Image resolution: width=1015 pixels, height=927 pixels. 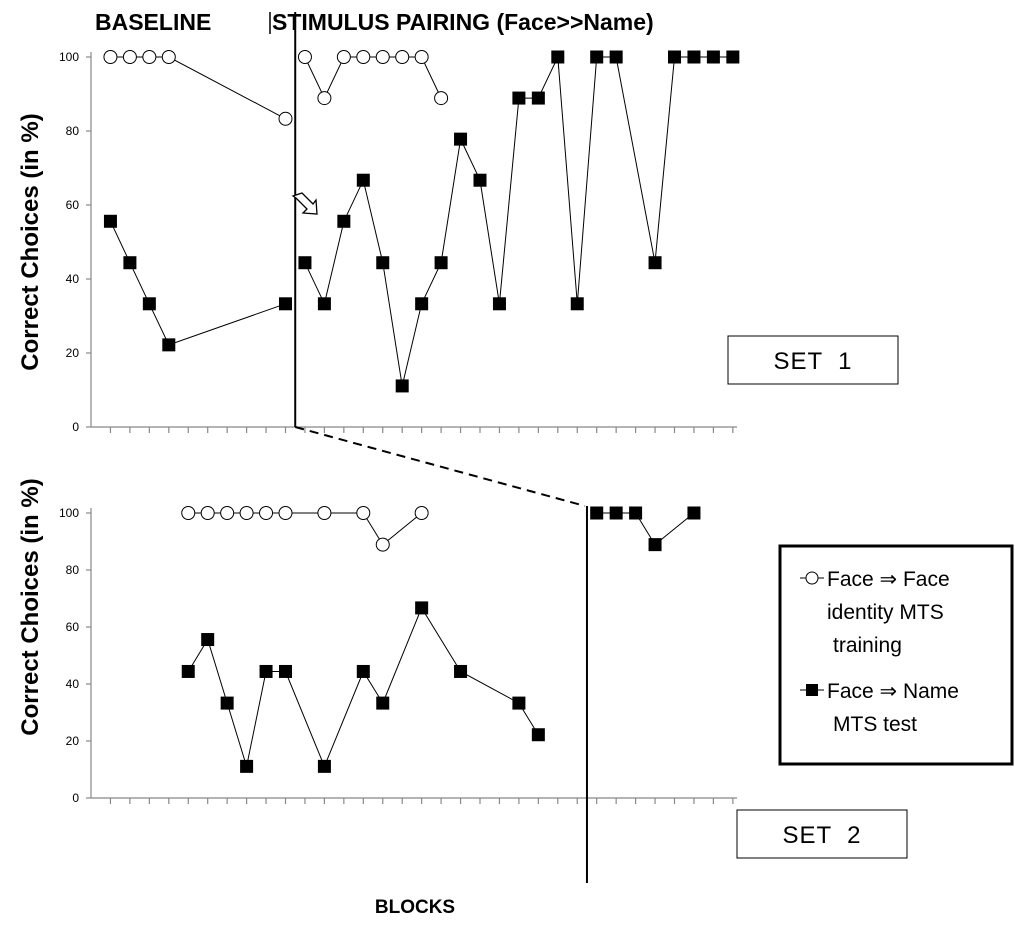 I want to click on set1-label: SET 1, so click(x=813, y=361).